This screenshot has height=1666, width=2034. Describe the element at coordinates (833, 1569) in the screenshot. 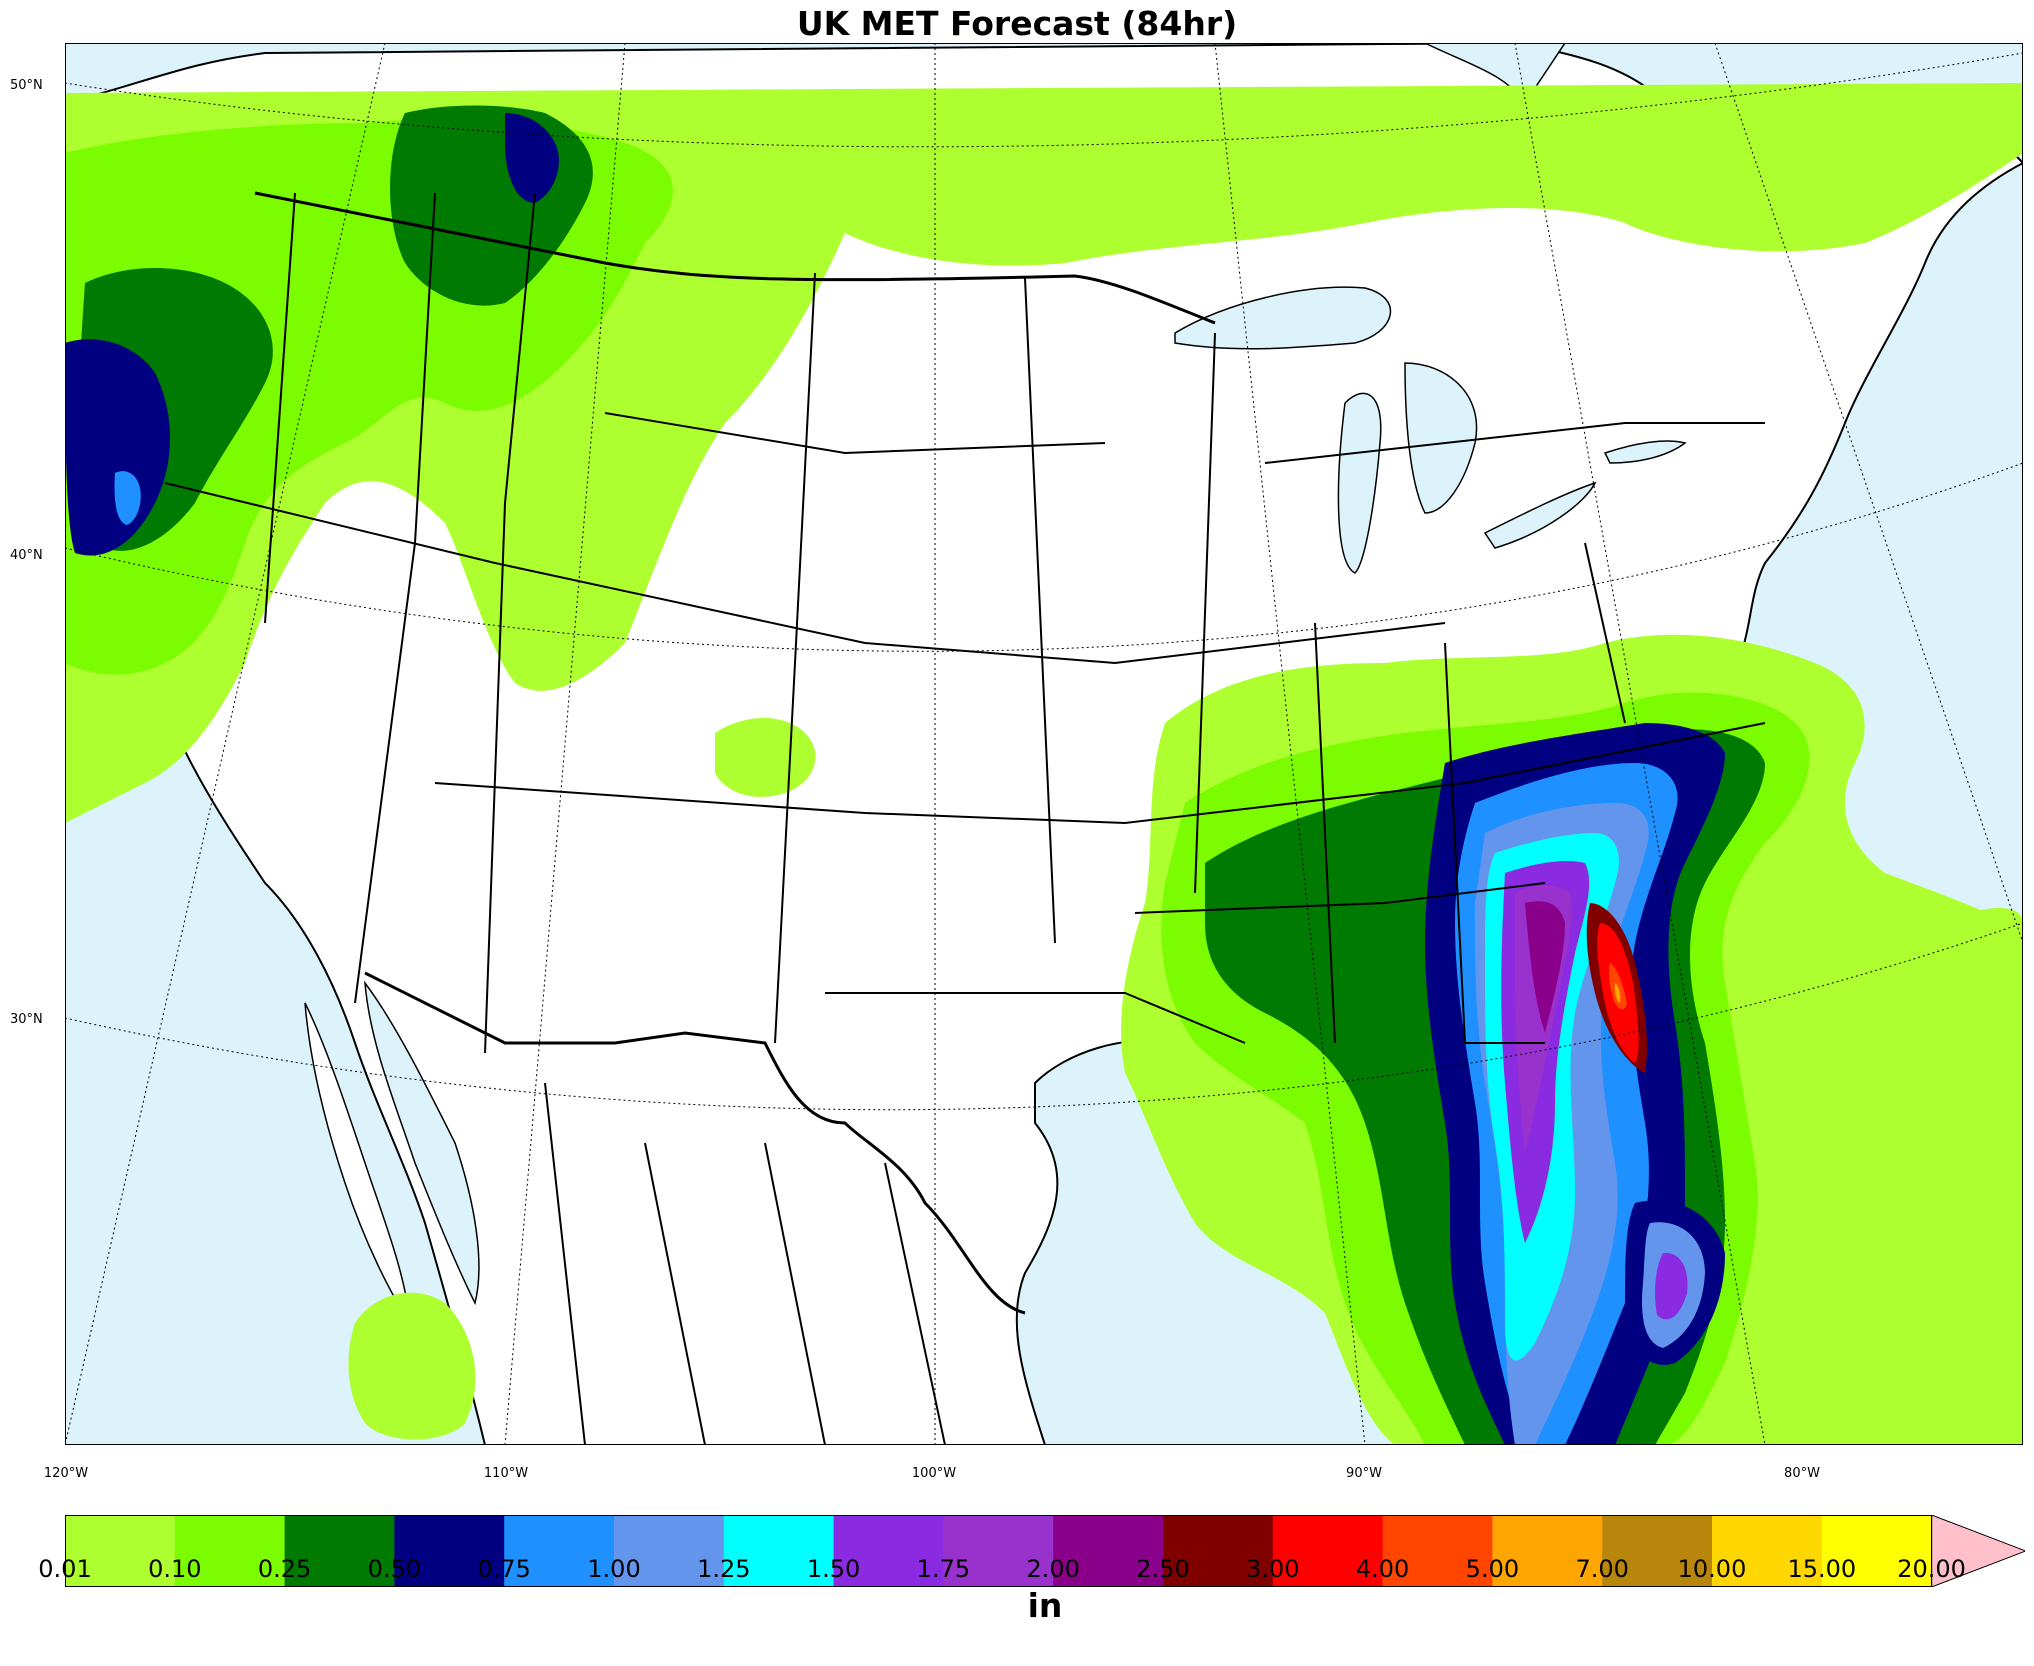

I see `colorbar-tick-label: 1.50` at that location.